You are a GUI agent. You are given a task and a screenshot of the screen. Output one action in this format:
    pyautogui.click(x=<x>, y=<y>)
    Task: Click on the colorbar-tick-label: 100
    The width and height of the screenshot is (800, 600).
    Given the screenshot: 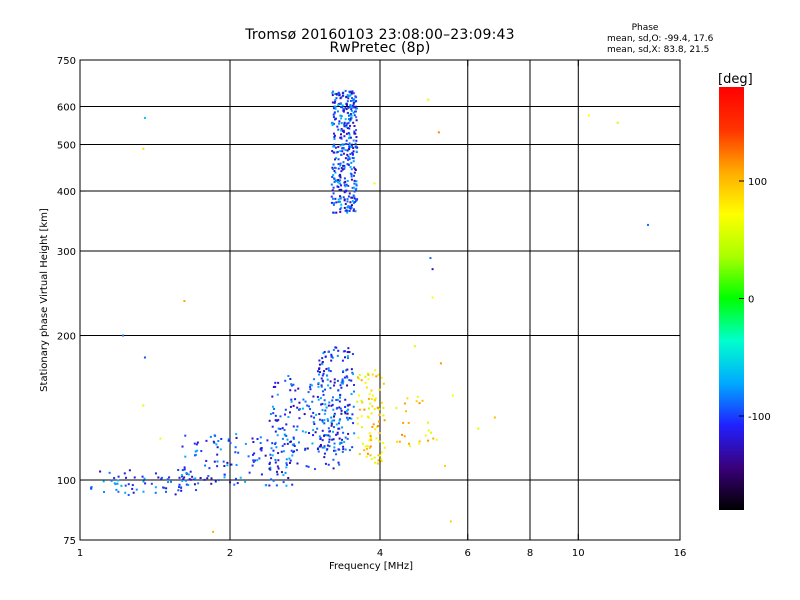 What is the action you would take?
    pyautogui.click(x=757, y=182)
    